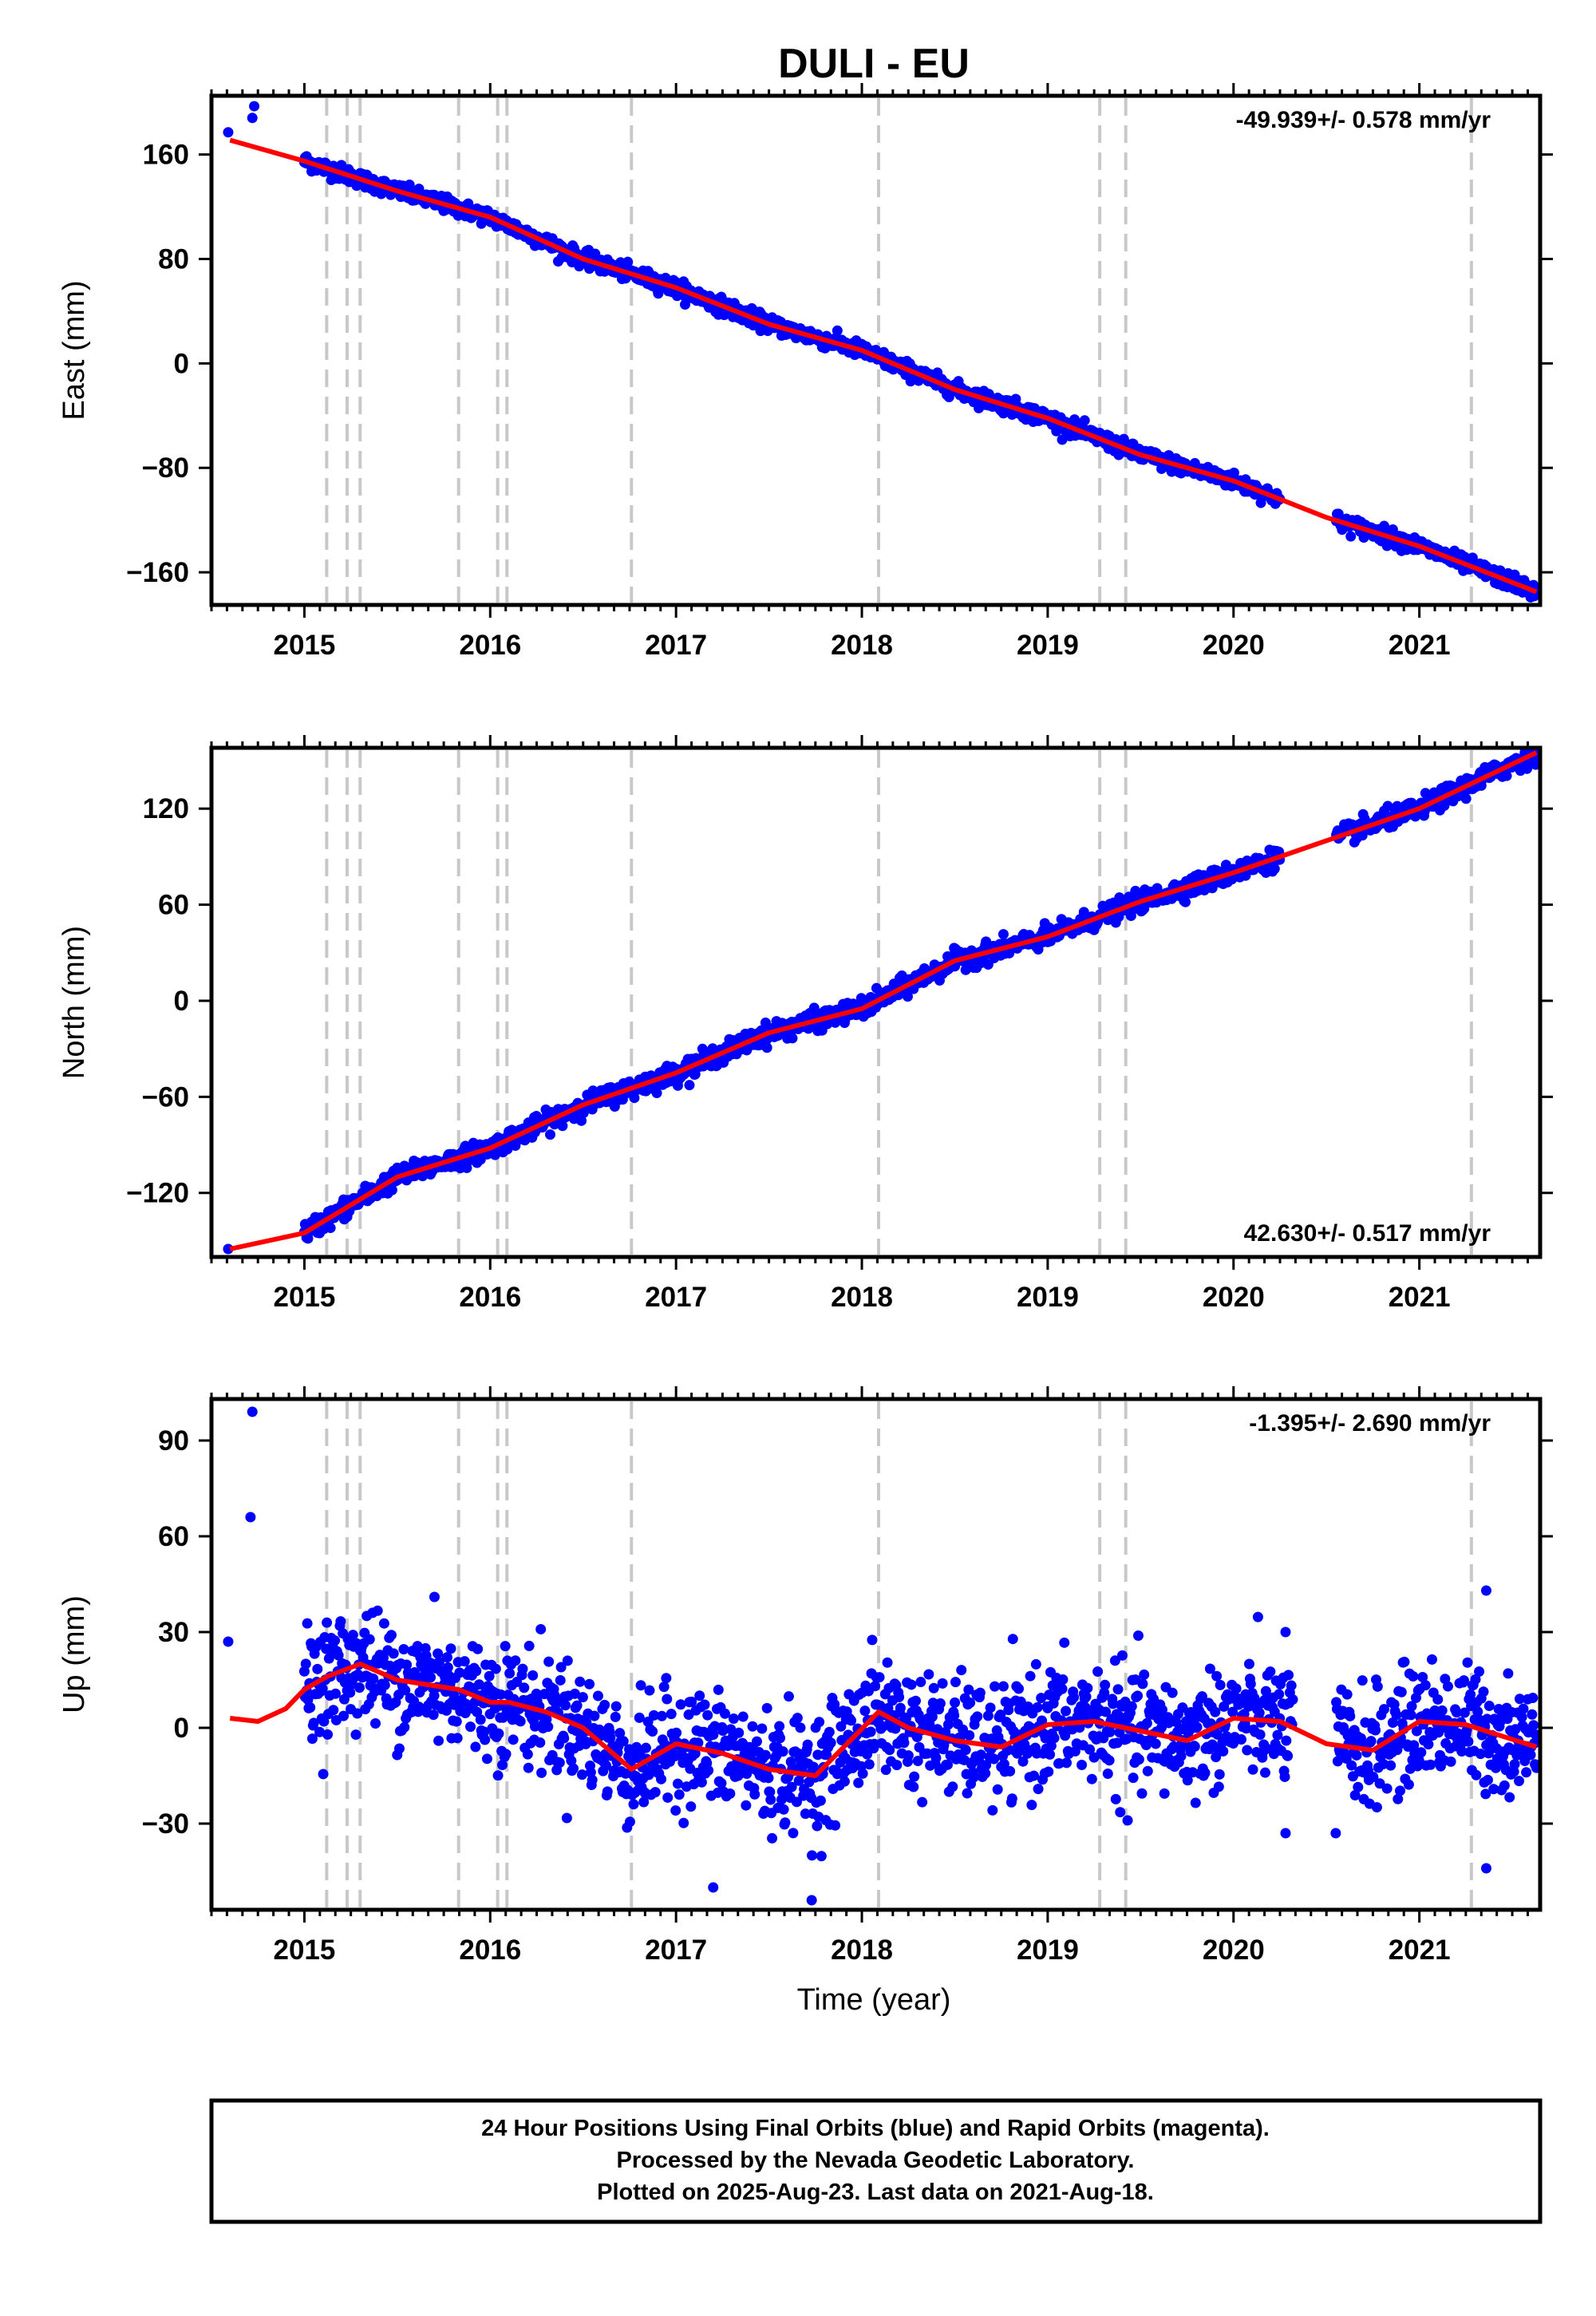 This screenshot has width=1596, height=2316. I want to click on y-tick-label: −80, so click(165, 468).